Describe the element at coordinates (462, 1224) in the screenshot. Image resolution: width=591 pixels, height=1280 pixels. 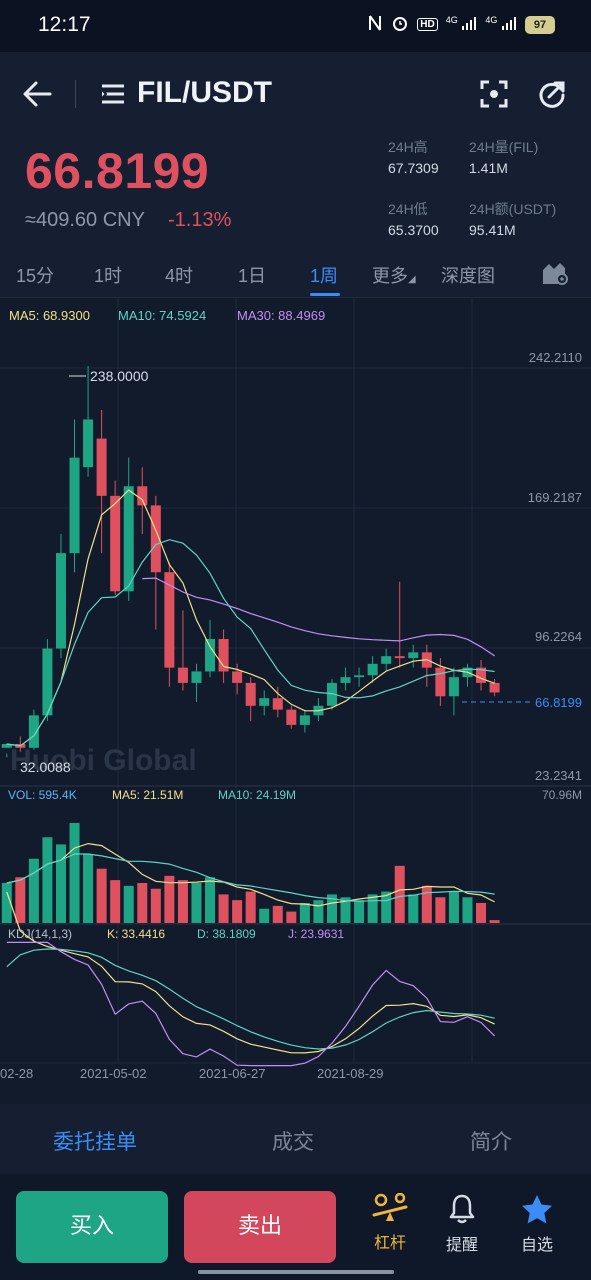
I see `alert-button: 提醒` at that location.